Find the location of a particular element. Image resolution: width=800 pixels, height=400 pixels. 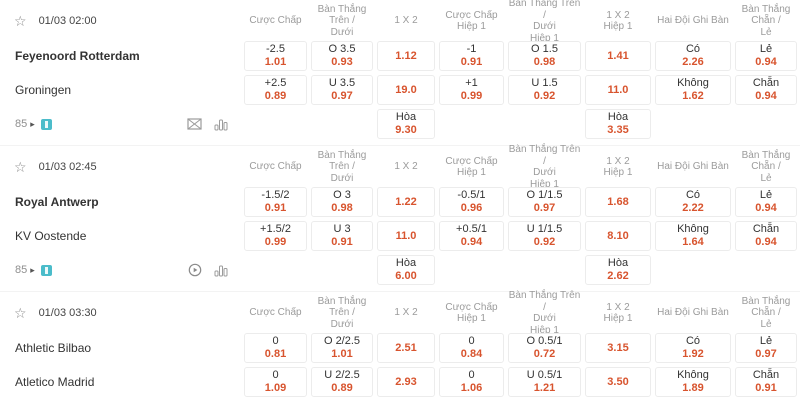

odds-1x2-ht-draw: Hòa 2.62 is located at coordinates (618, 270).